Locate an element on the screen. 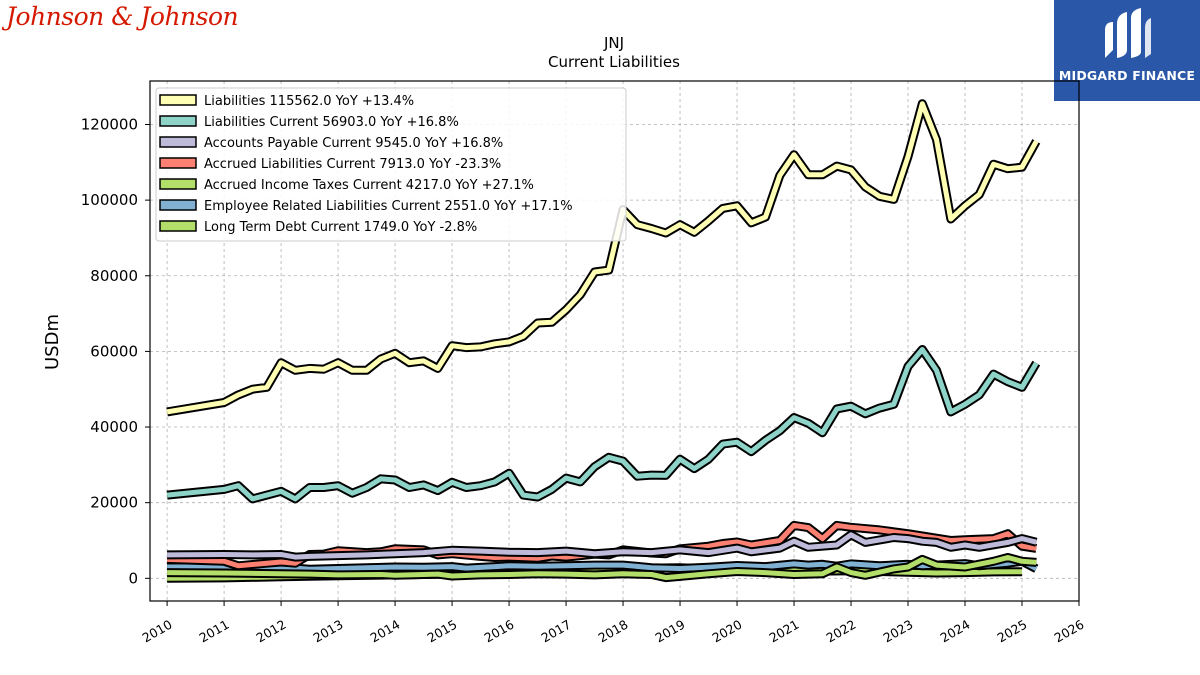 Image resolution: width=1200 pixels, height=675 pixels. legend-entry: Liabilities Current 56903.0 YoY +16.8% is located at coordinates (331, 122).